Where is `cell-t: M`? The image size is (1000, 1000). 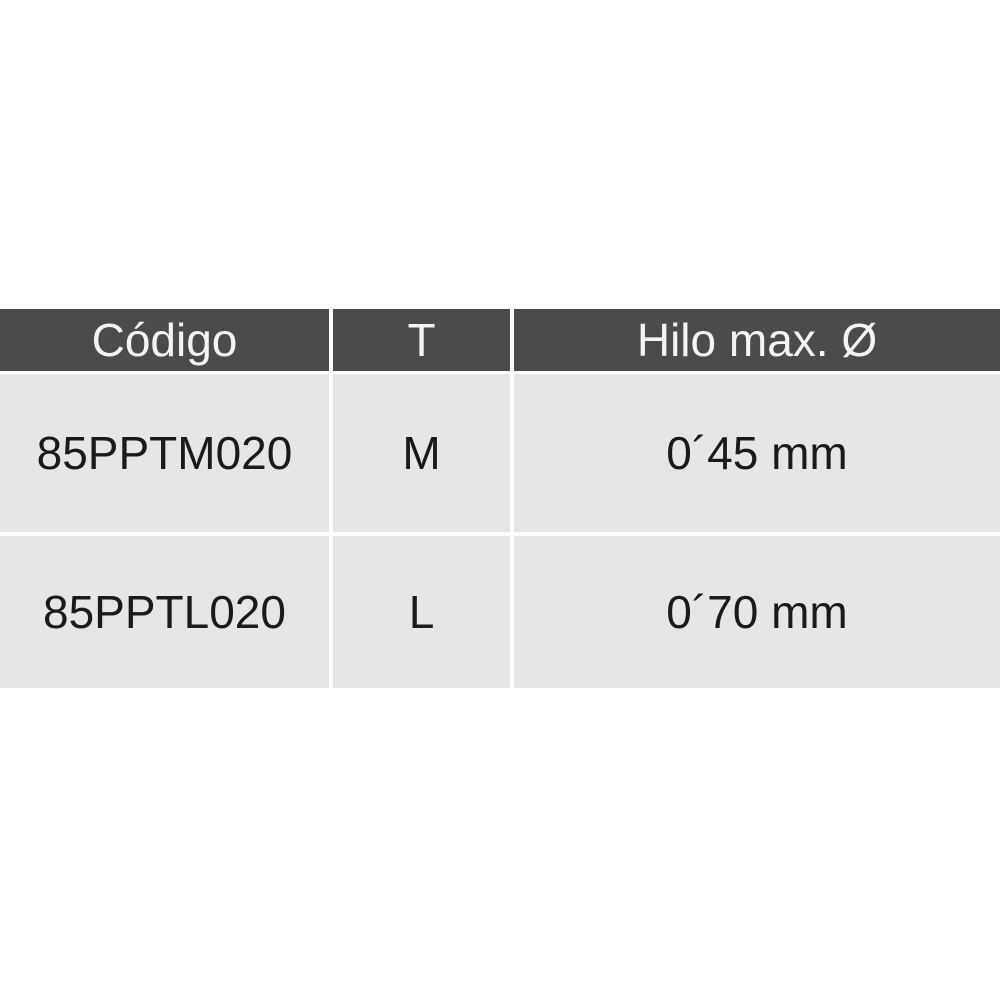
cell-t: M is located at coordinates (423, 455).